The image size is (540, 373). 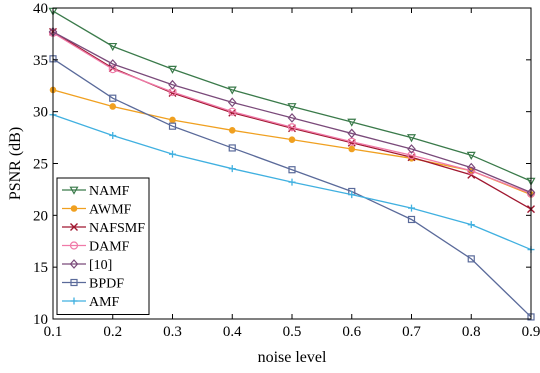 I want to click on legend-item: [10], so click(x=87, y=265).